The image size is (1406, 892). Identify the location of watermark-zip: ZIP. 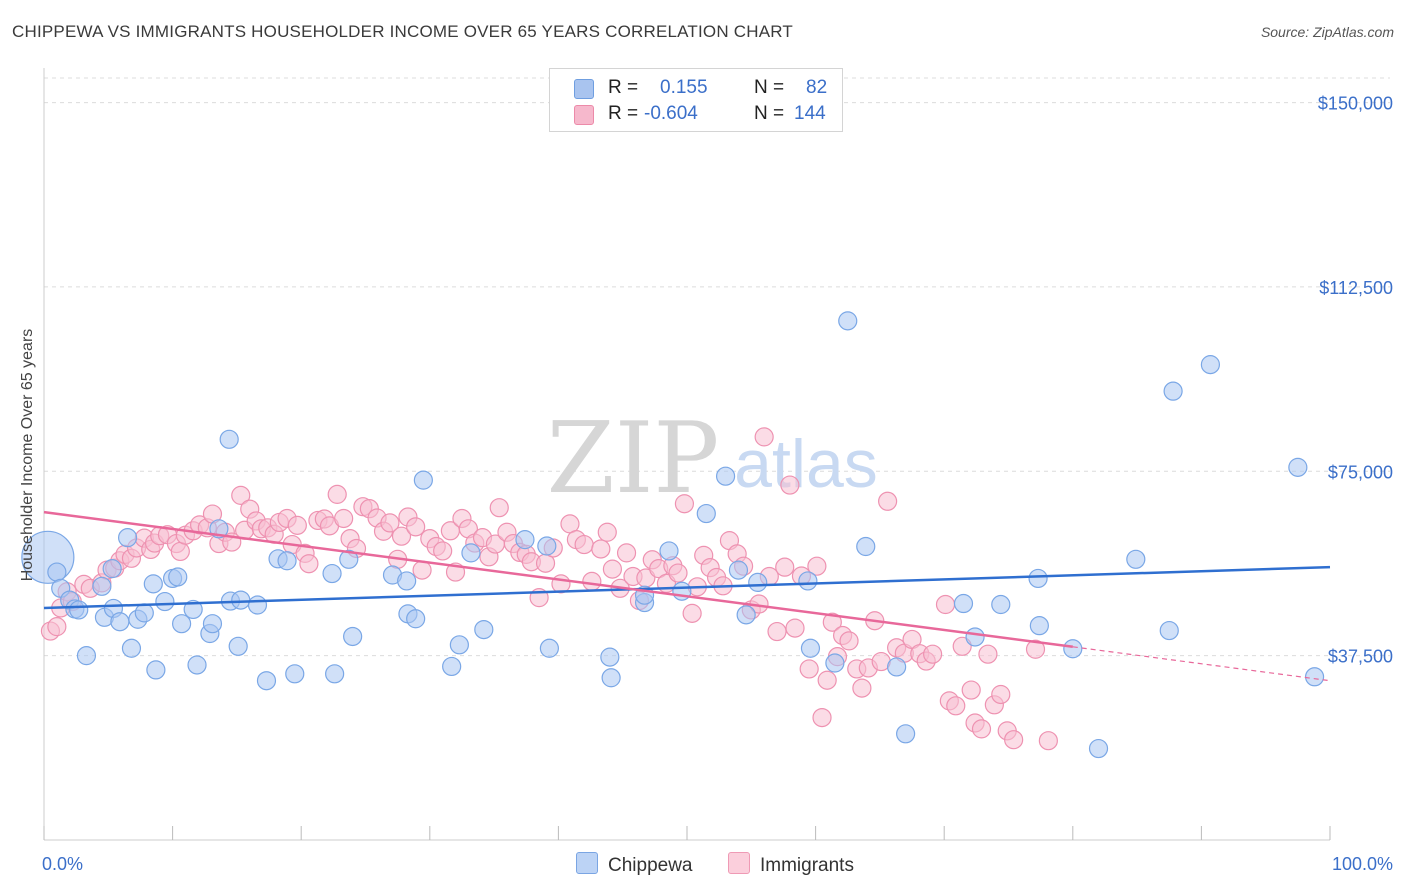
(633, 459).